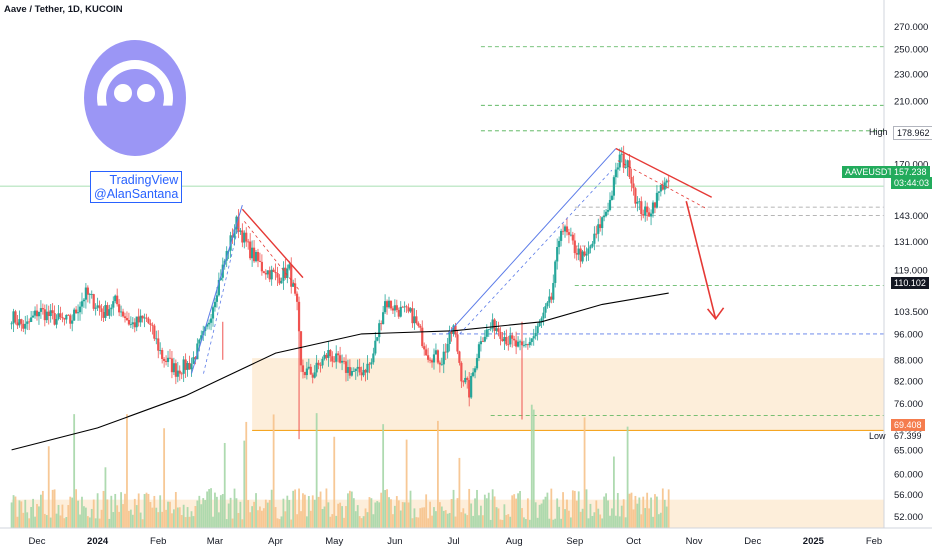 The image size is (932, 550). I want to click on last-price-value: 157.238, so click(910, 172).